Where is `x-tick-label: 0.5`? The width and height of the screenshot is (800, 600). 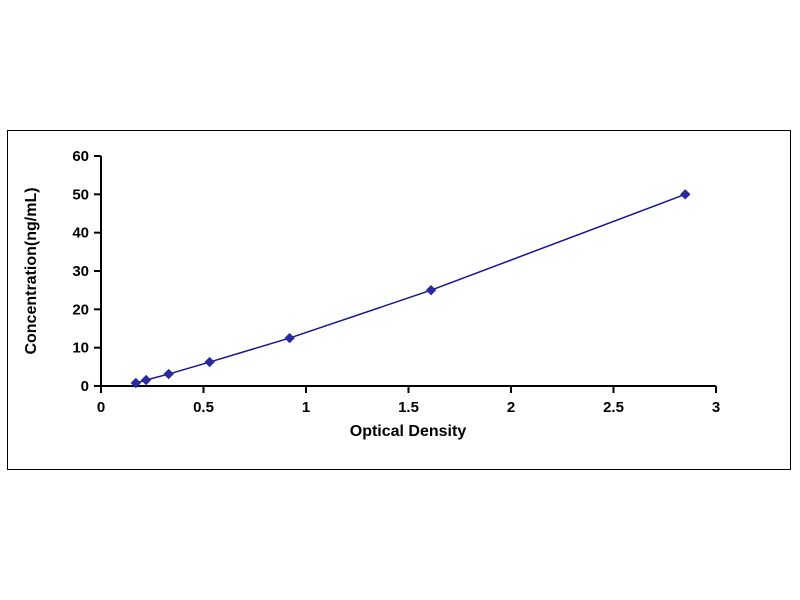
x-tick-label: 0.5 is located at coordinates (203, 407).